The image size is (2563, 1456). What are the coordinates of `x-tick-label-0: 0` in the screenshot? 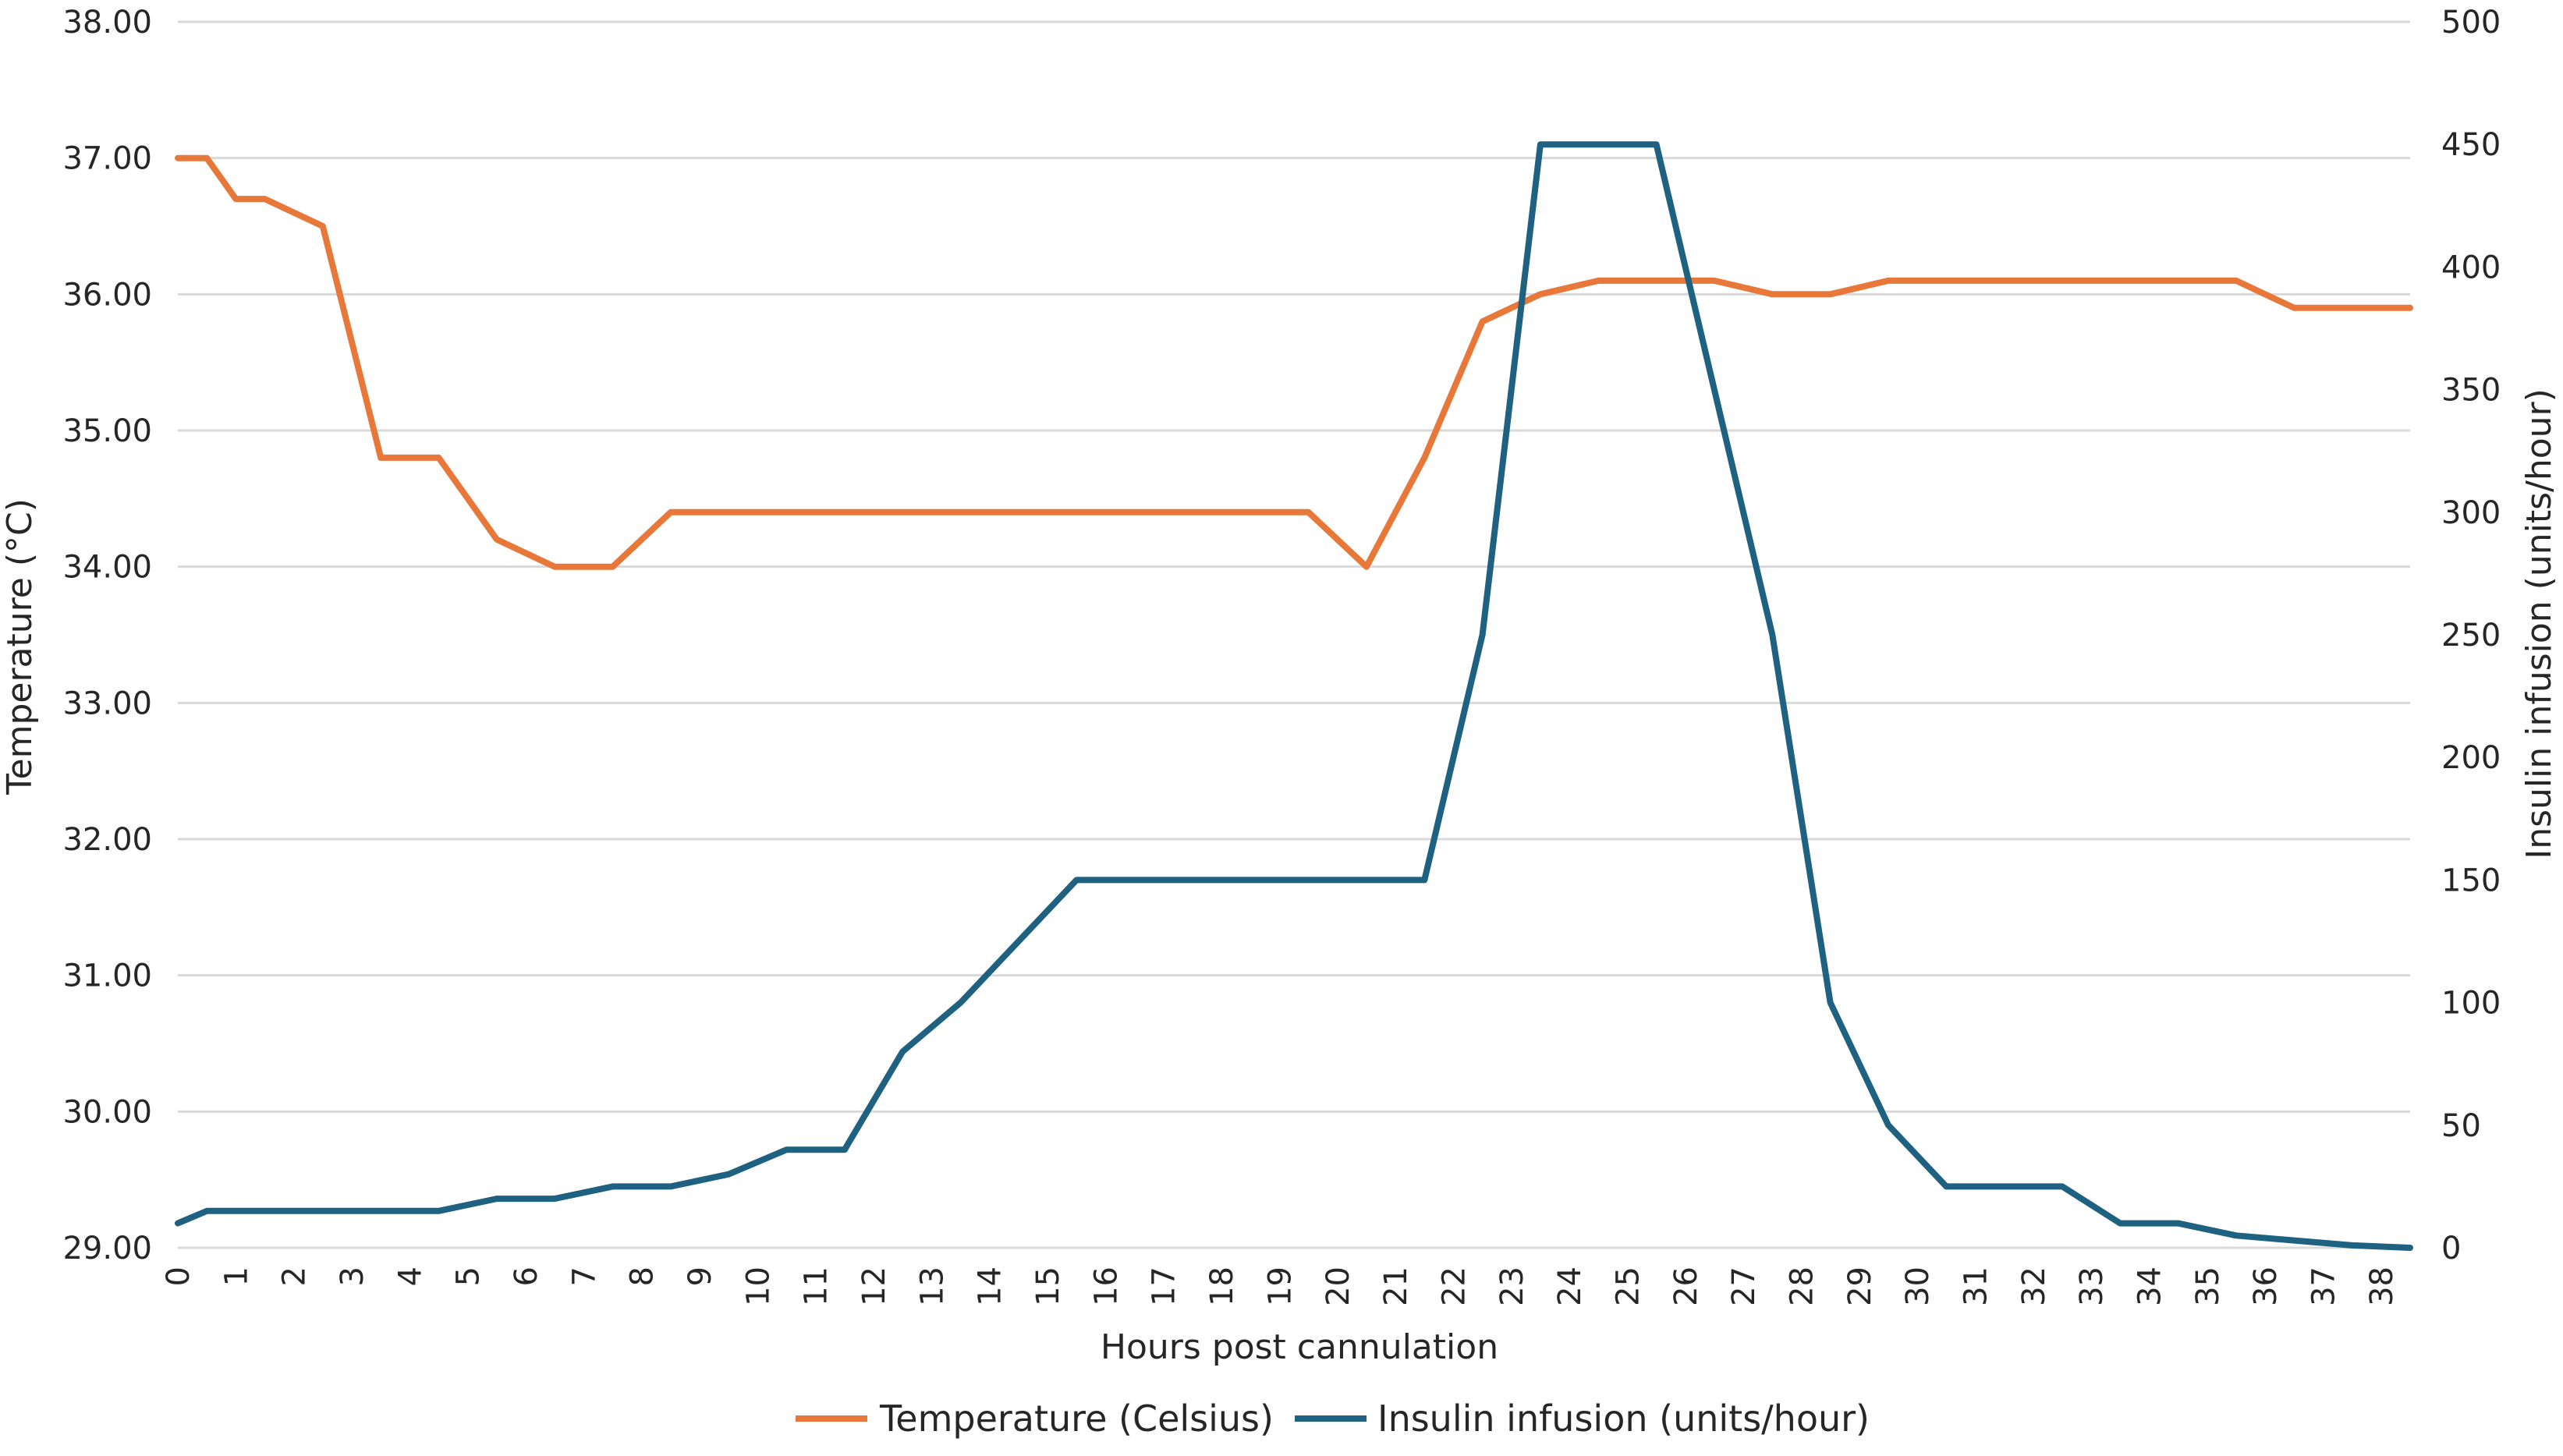 It's located at (179, 1276).